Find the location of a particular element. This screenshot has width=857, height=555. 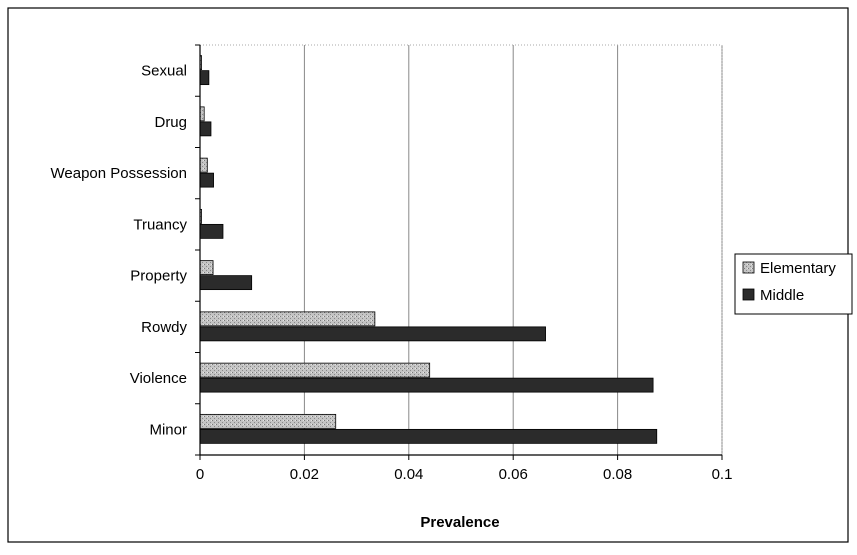

legend-swatch-elementary is located at coordinates (748, 267).